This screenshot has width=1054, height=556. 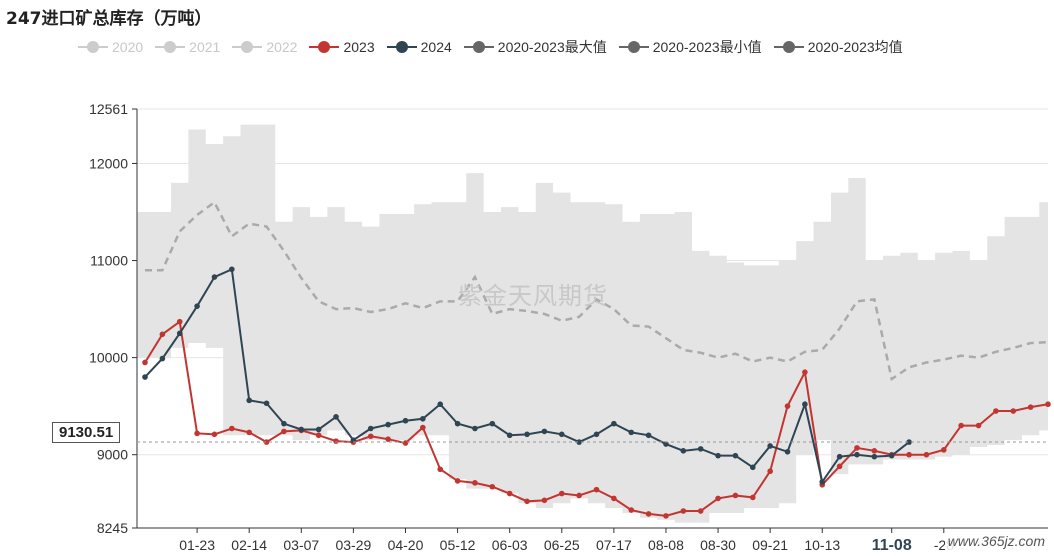 What do you see at coordinates (535, 47) in the screenshot?
I see `legend-item: 2020-2023最大值` at bounding box center [535, 47].